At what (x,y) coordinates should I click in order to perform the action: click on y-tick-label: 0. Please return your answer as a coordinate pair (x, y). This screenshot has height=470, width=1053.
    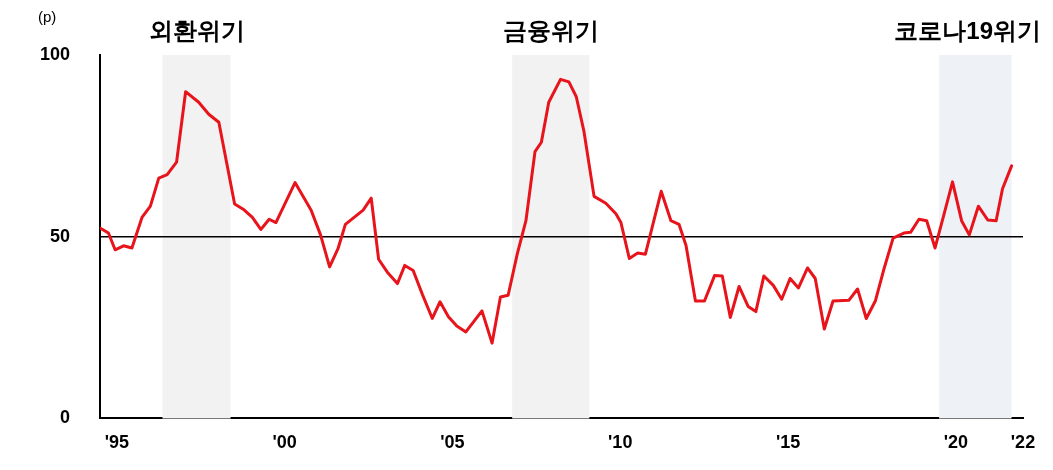
    Looking at the image, I should click on (65, 417).